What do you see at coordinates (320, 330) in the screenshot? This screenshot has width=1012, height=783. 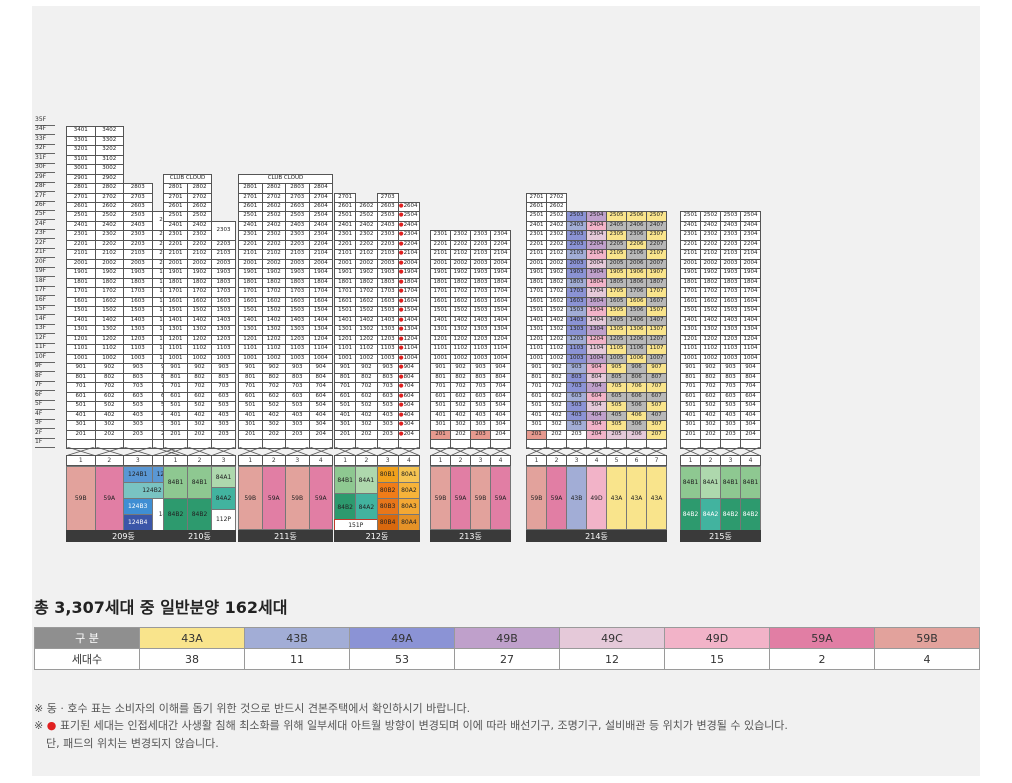 I see `unit-cell: 1304` at bounding box center [320, 330].